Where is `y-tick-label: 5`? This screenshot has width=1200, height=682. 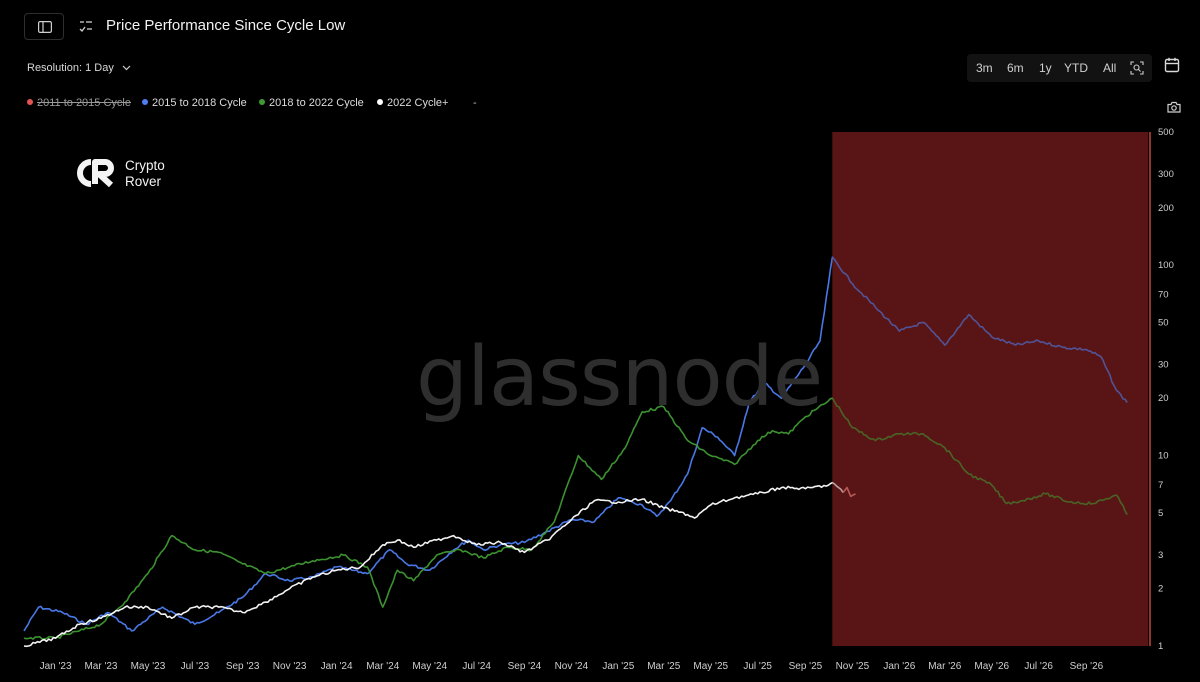
y-tick-label: 5 is located at coordinates (1160, 513).